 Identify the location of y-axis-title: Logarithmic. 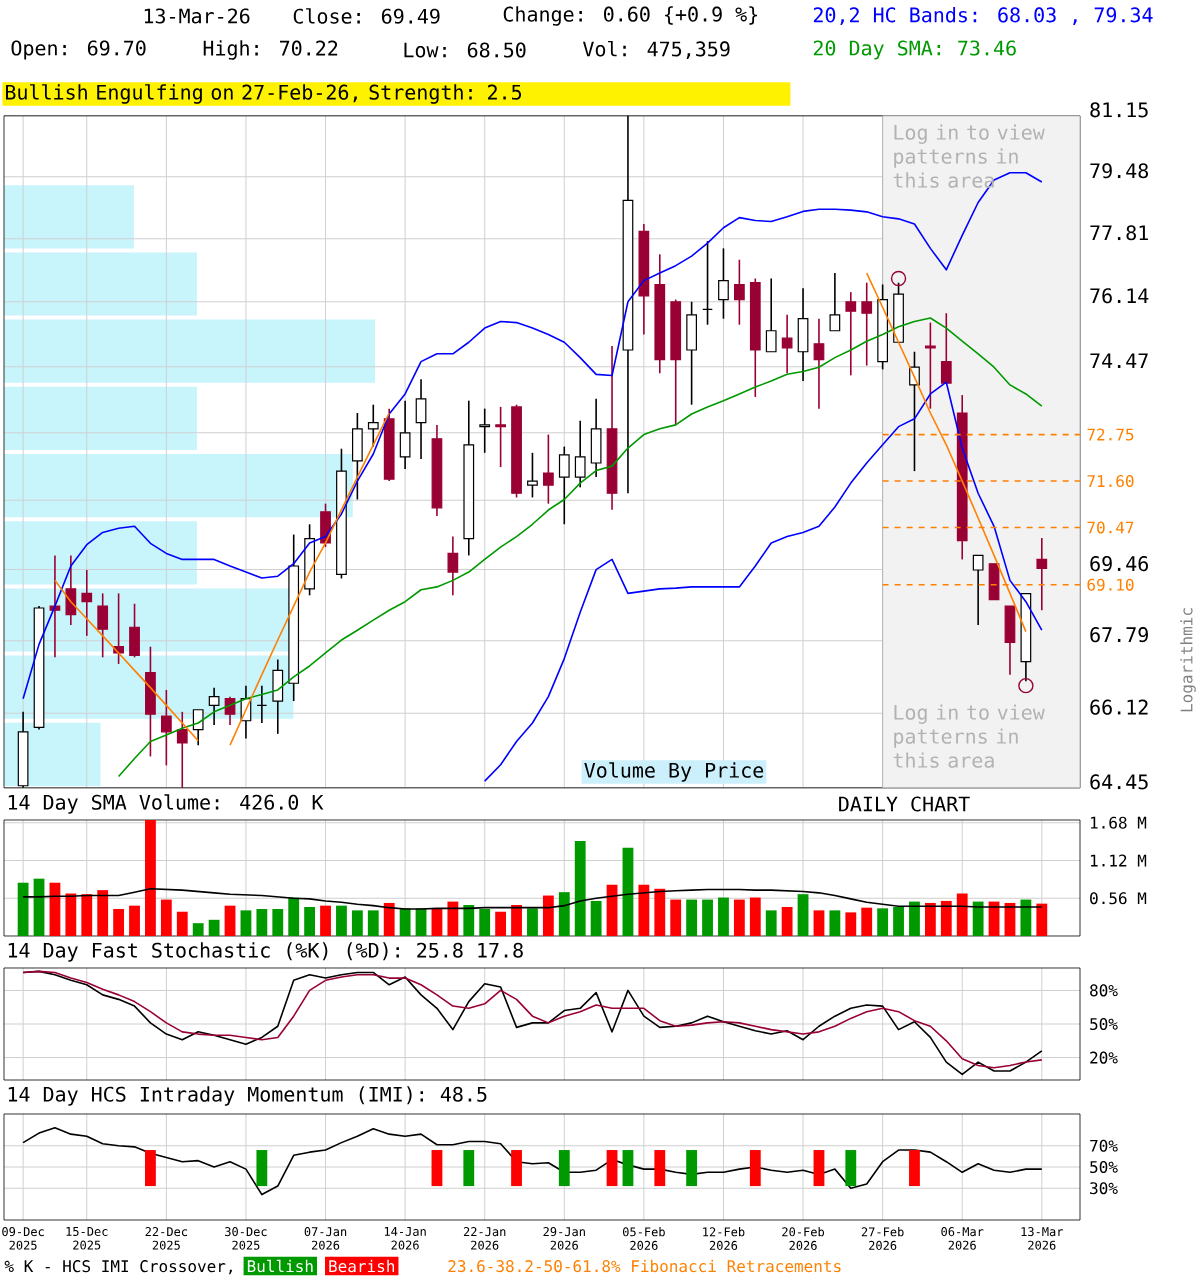
(1188, 660).